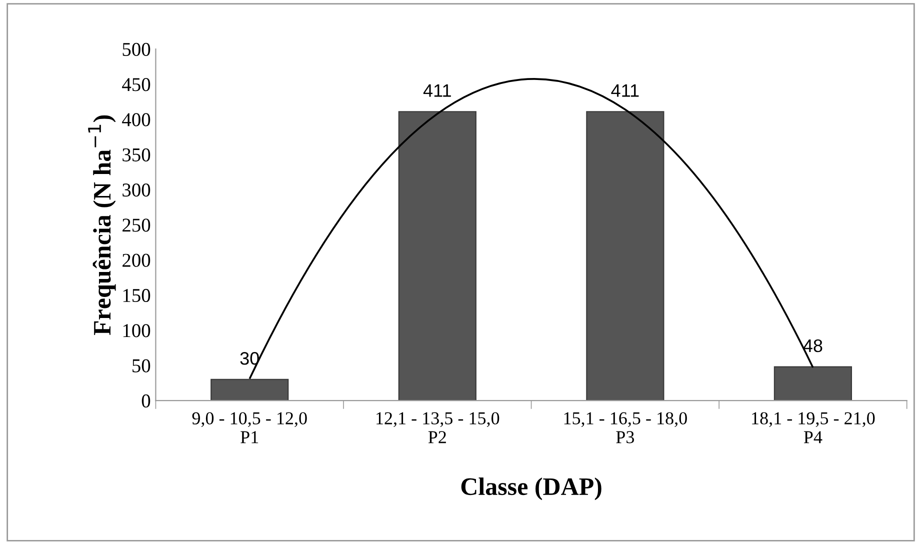 The image size is (916, 545). What do you see at coordinates (141, 365) in the screenshot?
I see `y-tick-label: 50` at bounding box center [141, 365].